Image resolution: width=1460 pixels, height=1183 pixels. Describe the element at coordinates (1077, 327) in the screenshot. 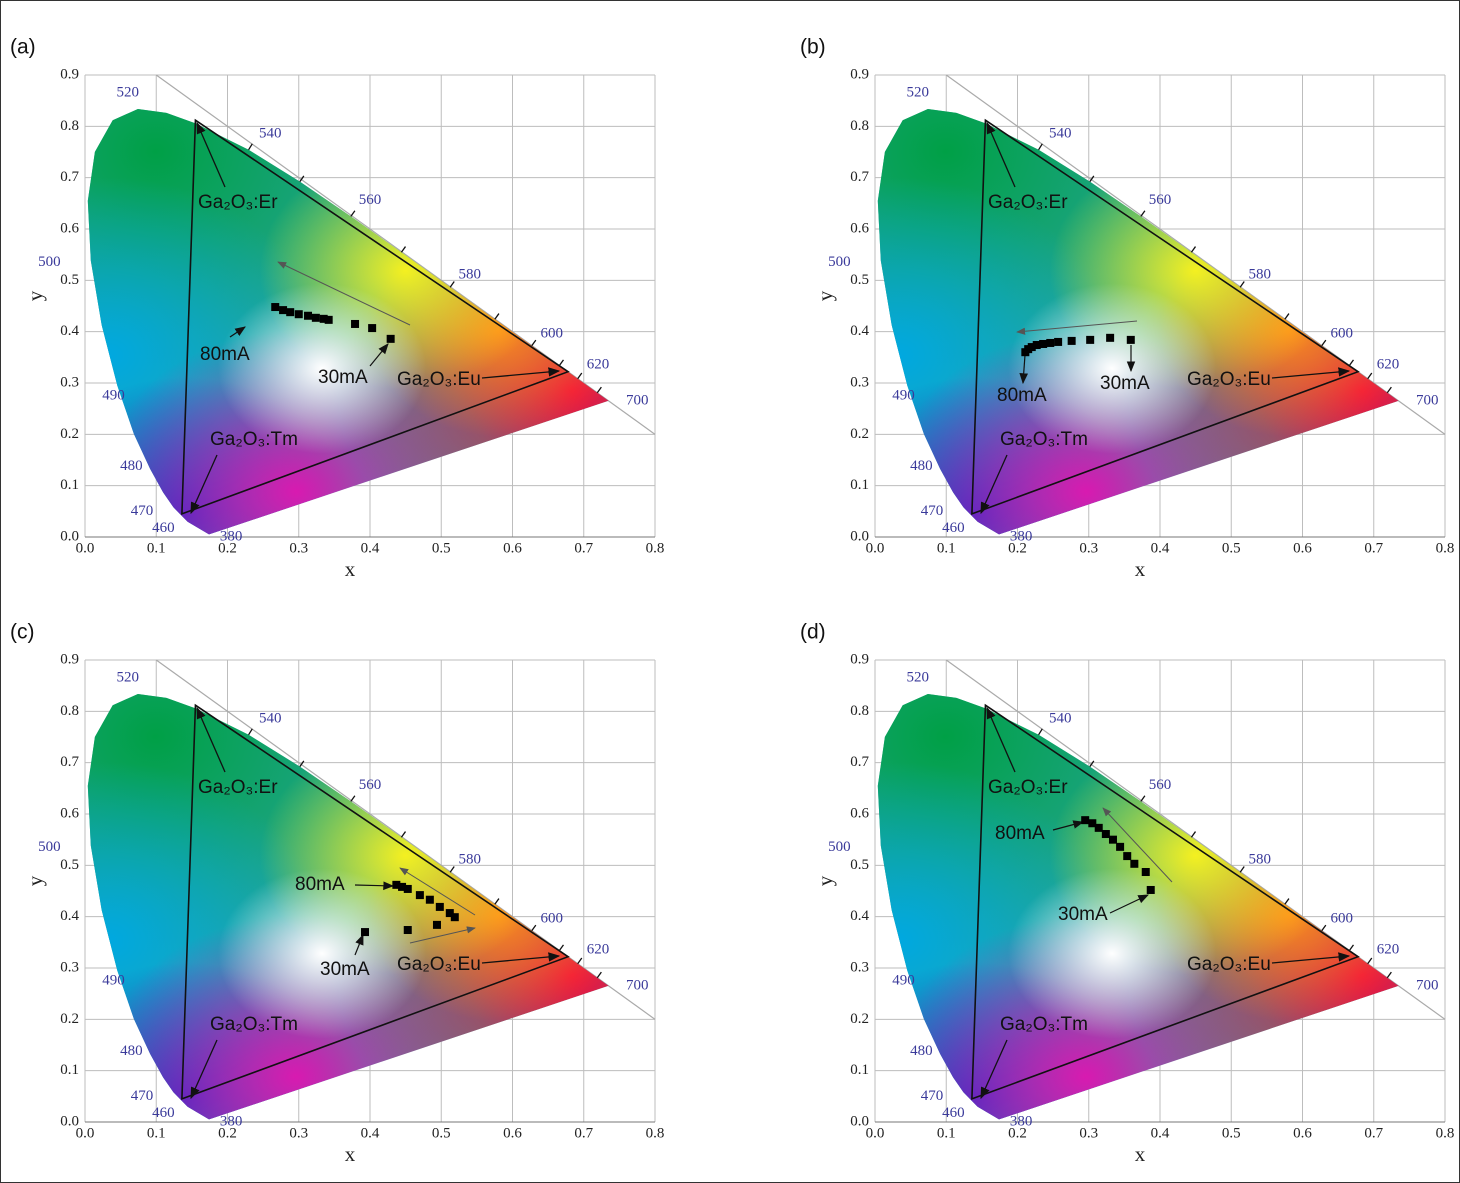

I see `trend-arrow` at that location.